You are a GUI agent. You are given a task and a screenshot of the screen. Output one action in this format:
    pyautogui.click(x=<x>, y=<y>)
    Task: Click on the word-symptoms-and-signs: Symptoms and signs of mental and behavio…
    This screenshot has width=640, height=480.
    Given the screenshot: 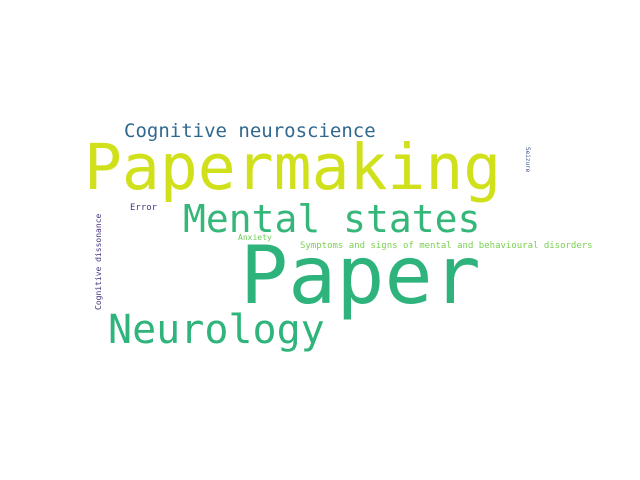 What is the action you would take?
    pyautogui.click(x=446, y=246)
    